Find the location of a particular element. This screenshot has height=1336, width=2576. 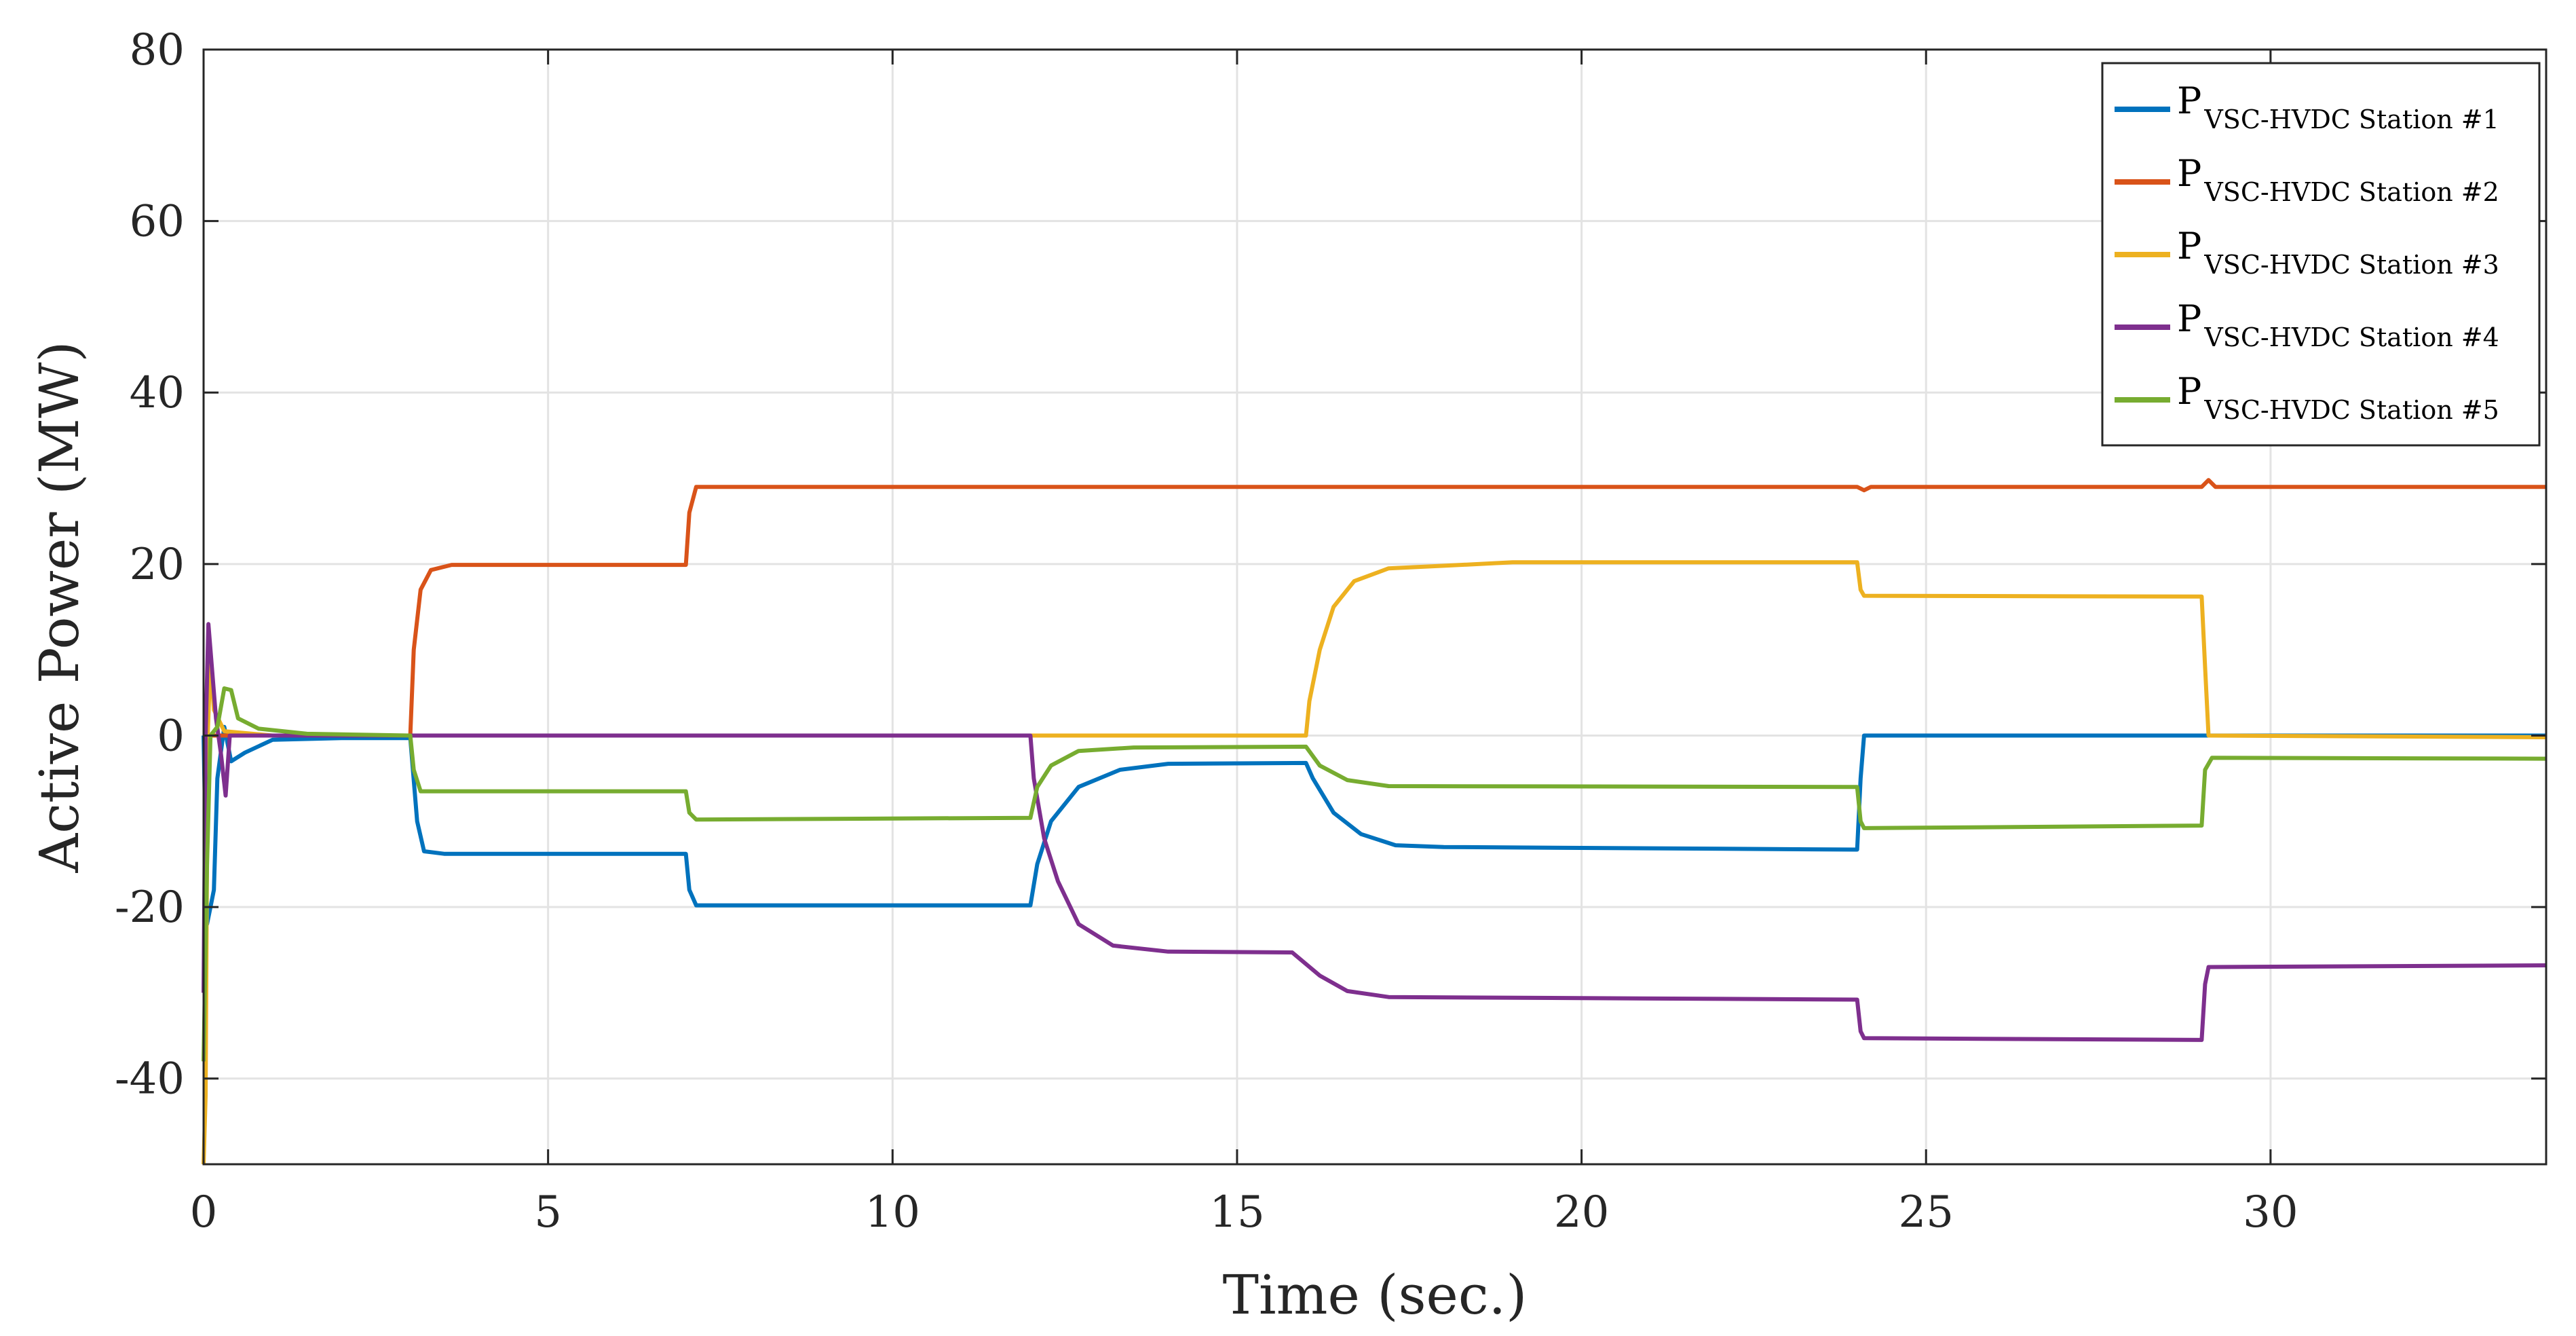

legend-box is located at coordinates (2321, 254).